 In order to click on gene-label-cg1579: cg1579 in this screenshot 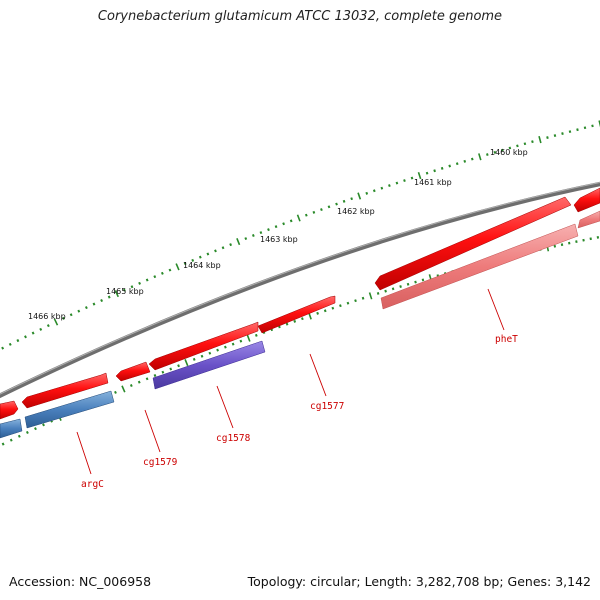, I will do `click(160, 462)`.